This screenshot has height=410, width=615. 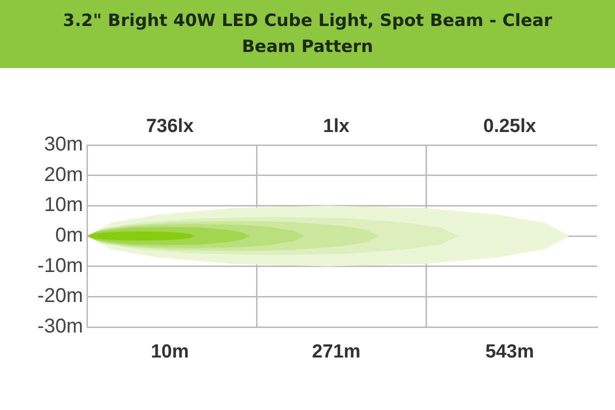 I want to click on y-tick-label: 20m, so click(x=63, y=175).